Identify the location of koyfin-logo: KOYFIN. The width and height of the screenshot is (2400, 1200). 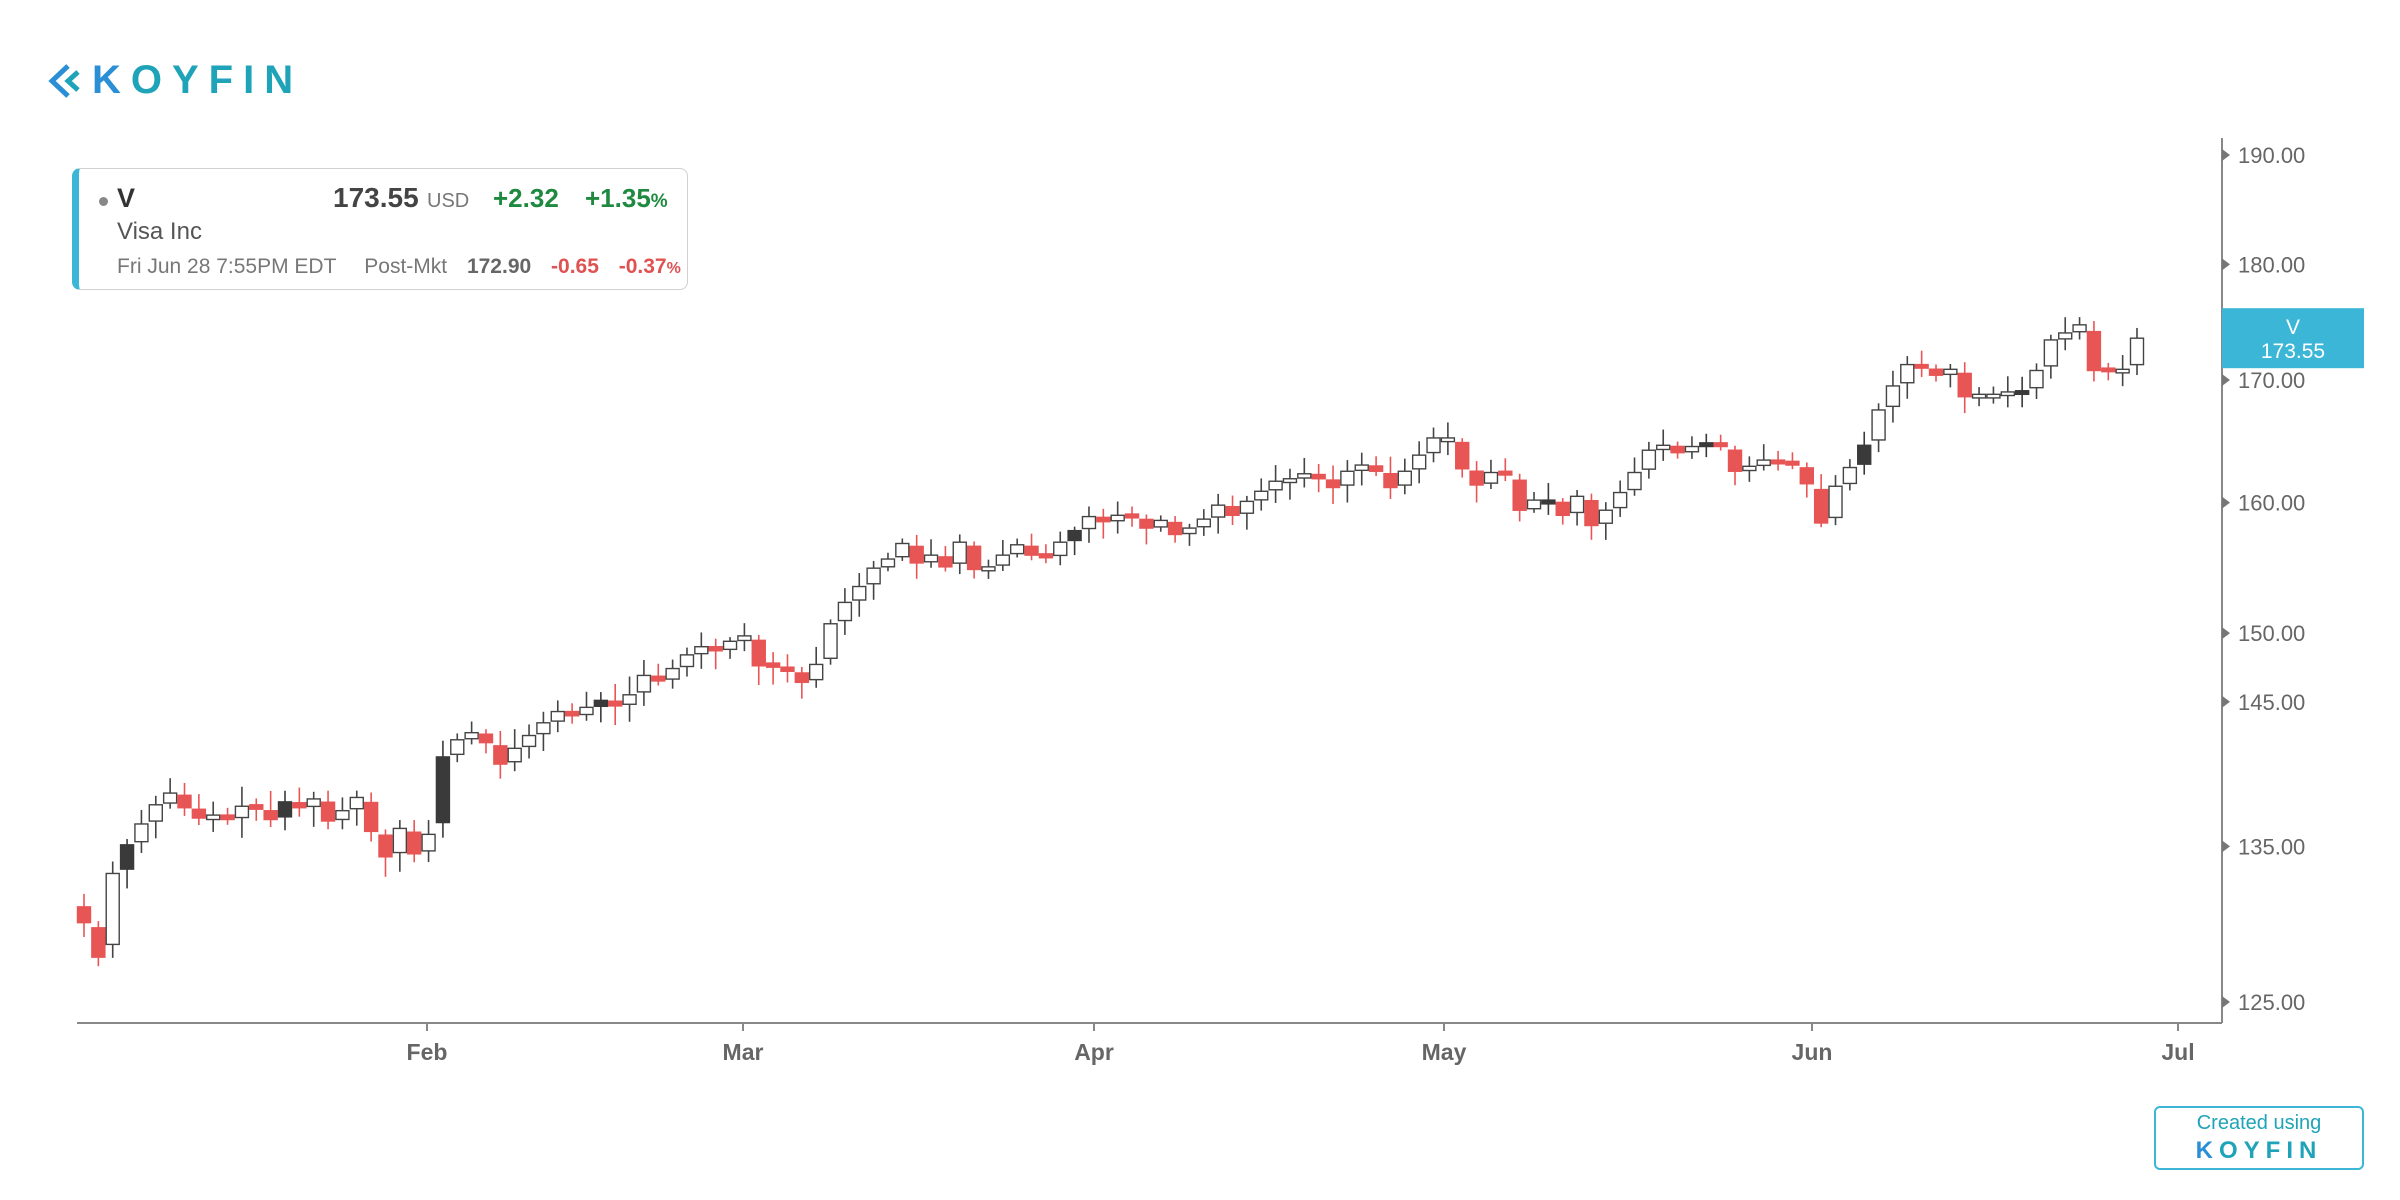
(175, 80).